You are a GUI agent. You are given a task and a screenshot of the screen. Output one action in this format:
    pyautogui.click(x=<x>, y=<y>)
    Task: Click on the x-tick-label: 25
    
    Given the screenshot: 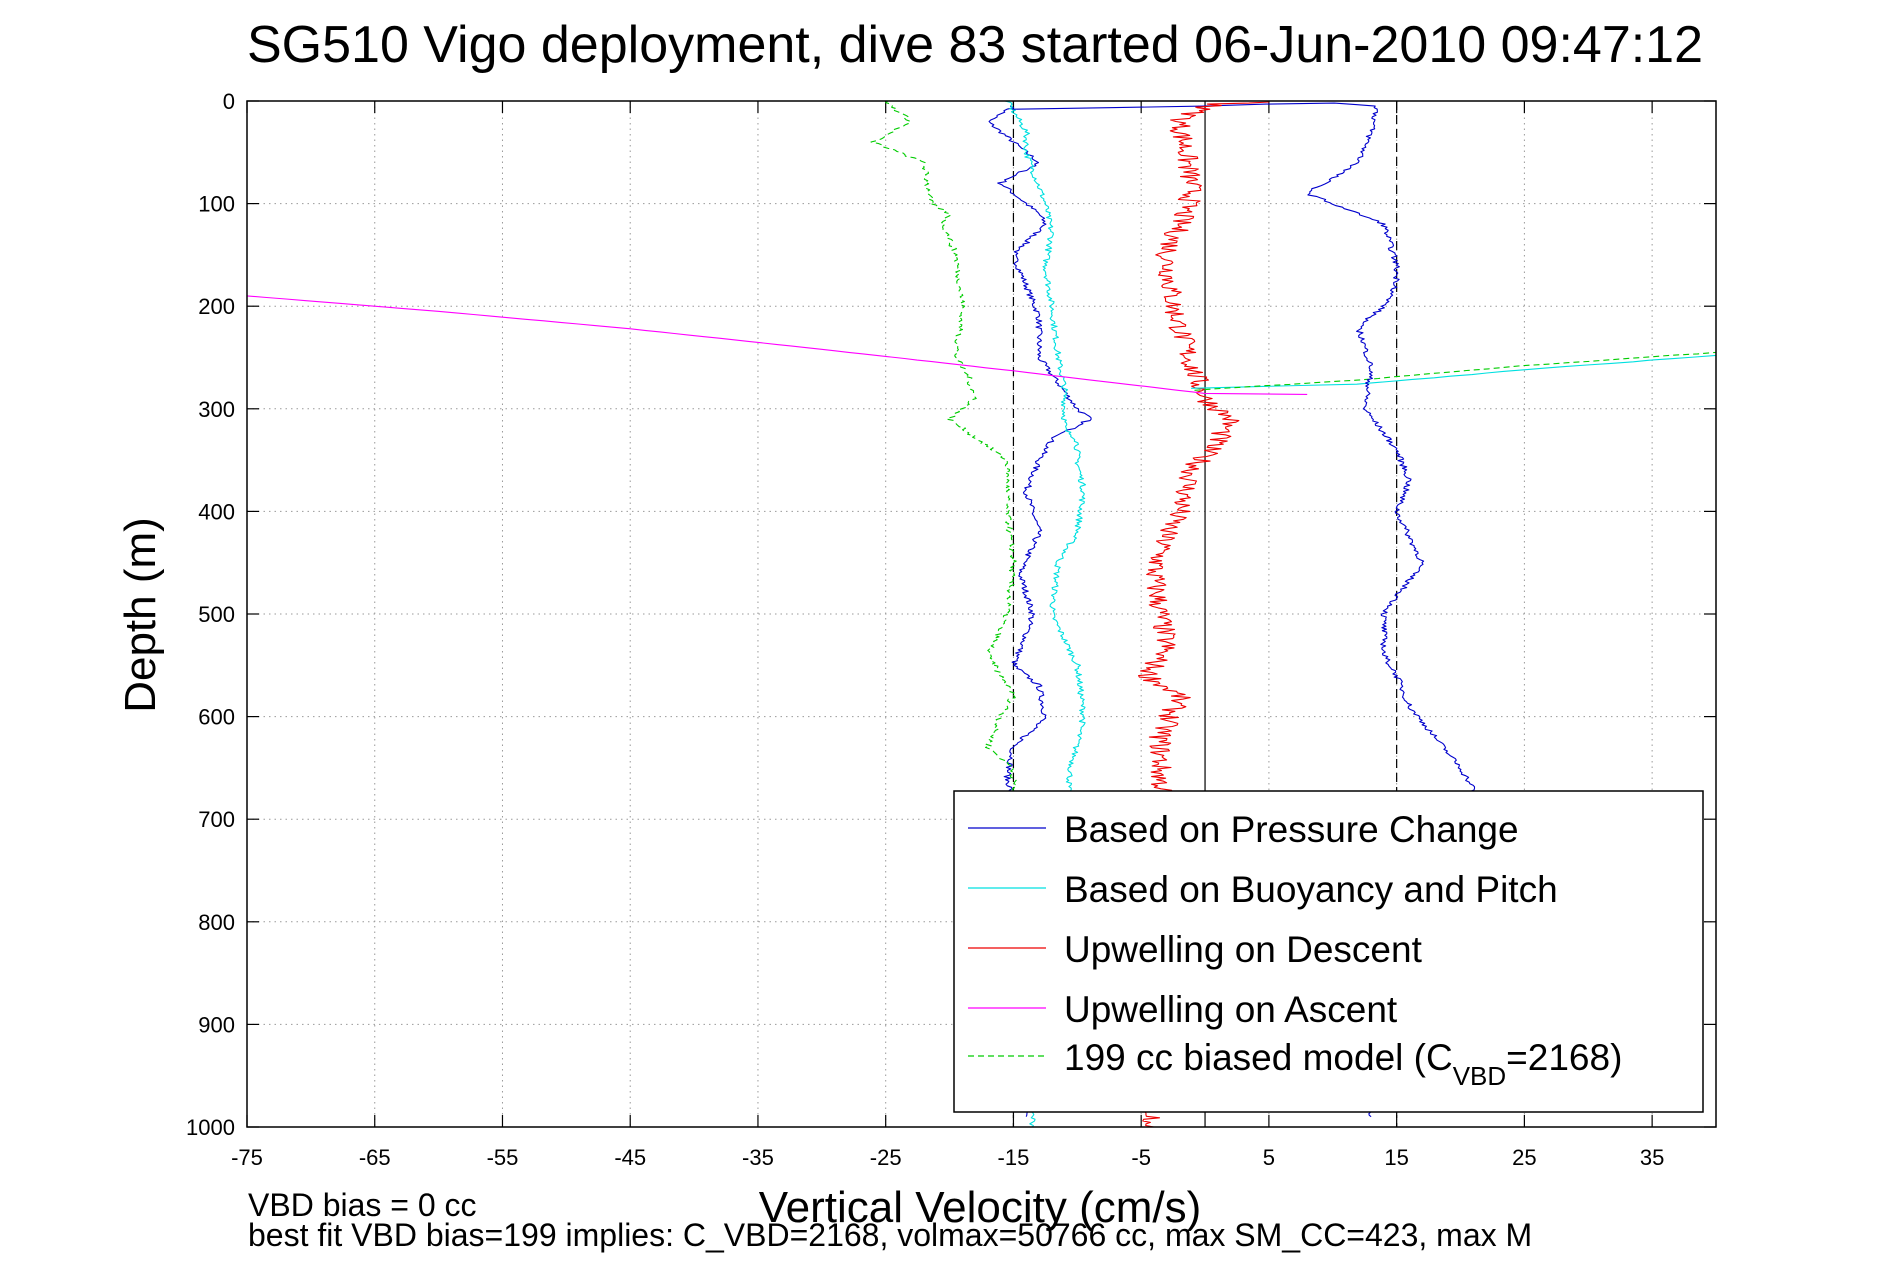 What is the action you would take?
    pyautogui.click(x=1524, y=1157)
    